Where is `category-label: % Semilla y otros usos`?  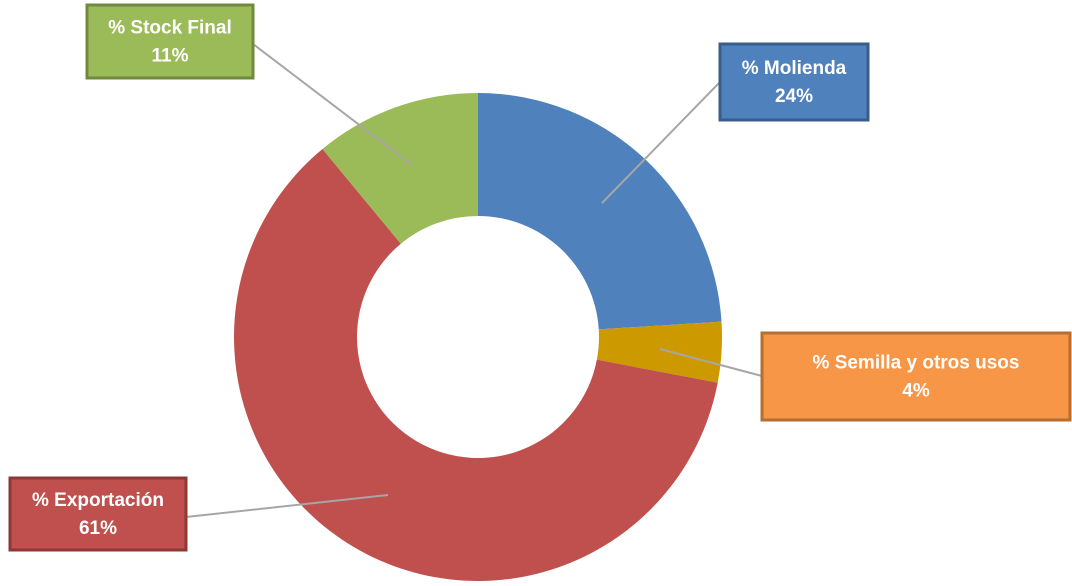 category-label: % Semilla y otros usos is located at coordinates (916, 363).